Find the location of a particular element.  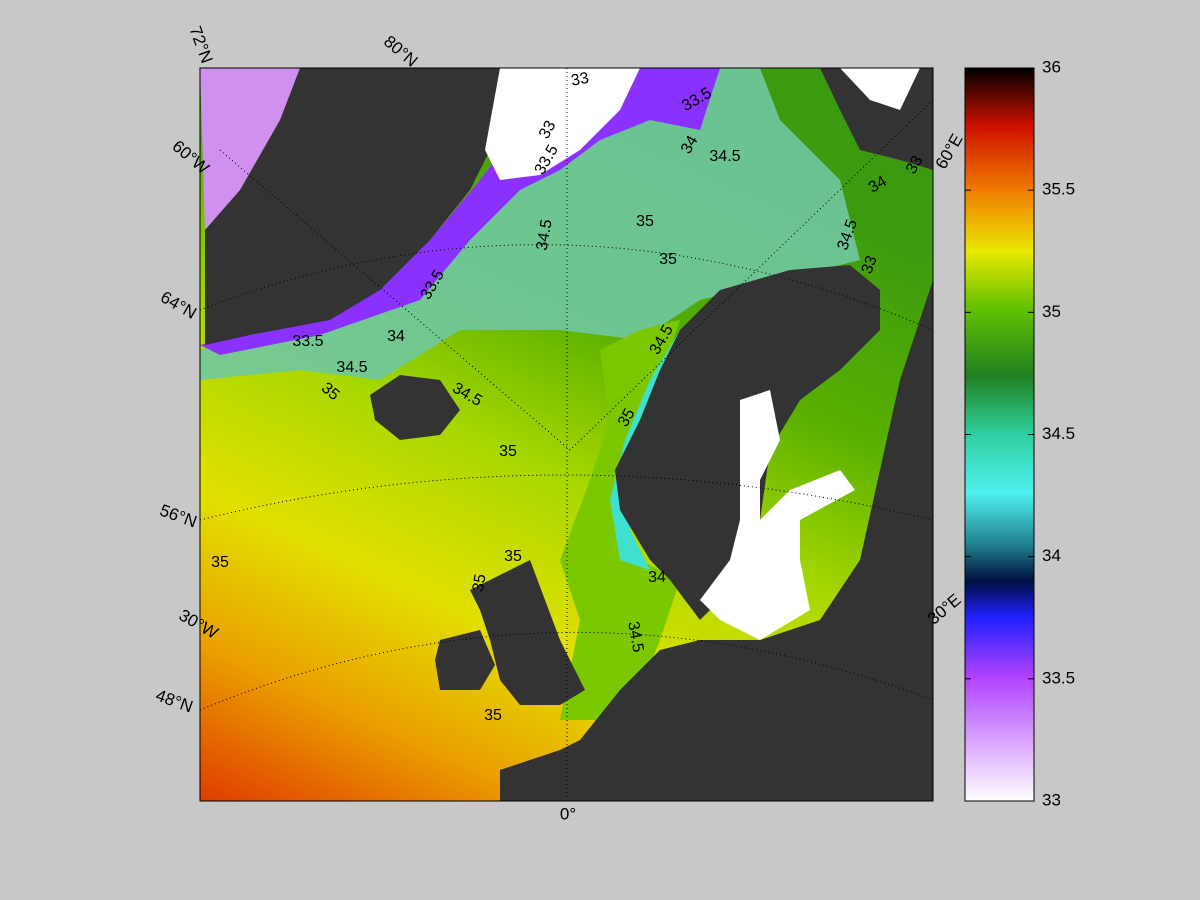

colorbar-tick-label: 34.5 is located at coordinates (1058, 433).